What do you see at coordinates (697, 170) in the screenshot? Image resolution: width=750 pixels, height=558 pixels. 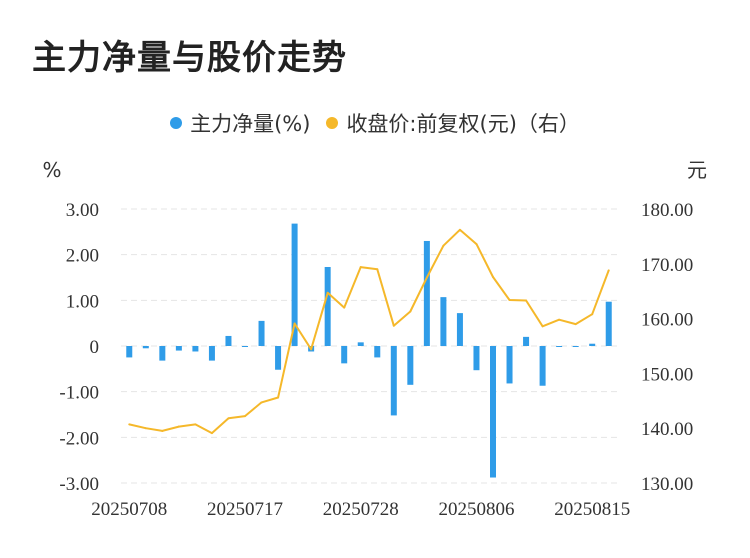 I see `right-axis-unit: 元` at bounding box center [697, 170].